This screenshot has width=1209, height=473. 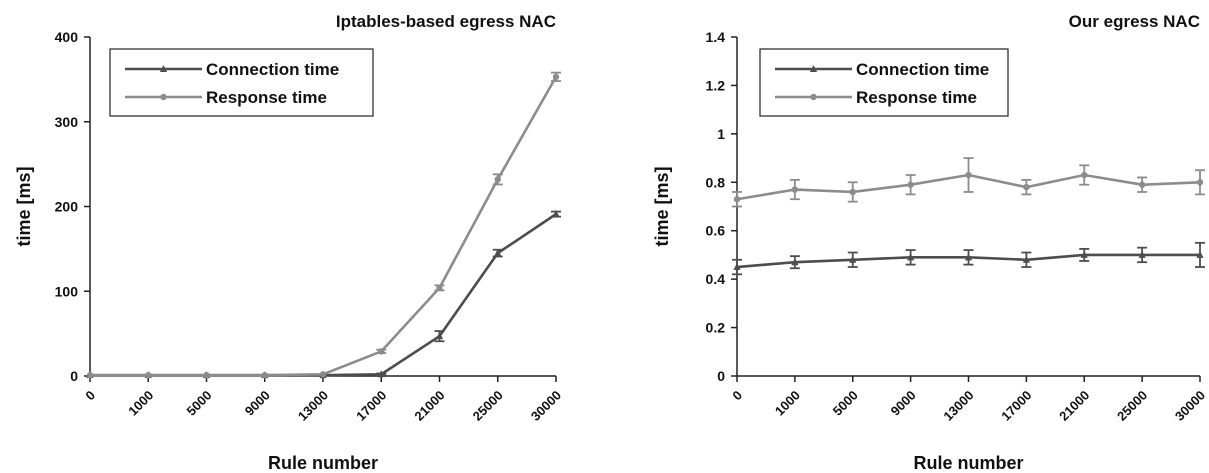 I want to click on y-tick-label: 1, so click(x=721, y=134).